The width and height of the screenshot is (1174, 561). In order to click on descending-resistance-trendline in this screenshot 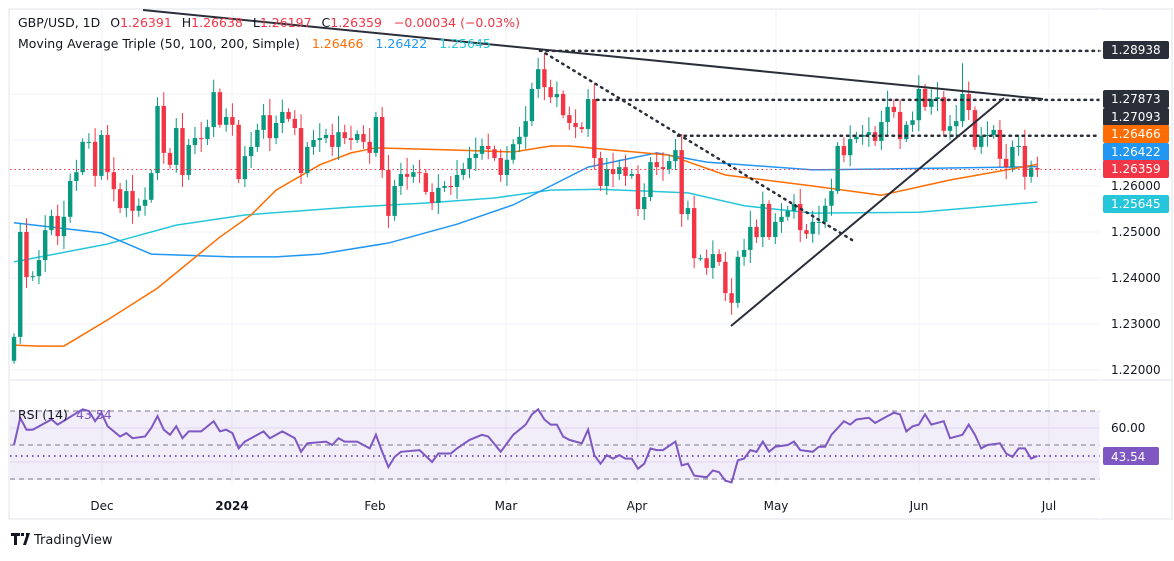, I will do `click(593, 54)`.